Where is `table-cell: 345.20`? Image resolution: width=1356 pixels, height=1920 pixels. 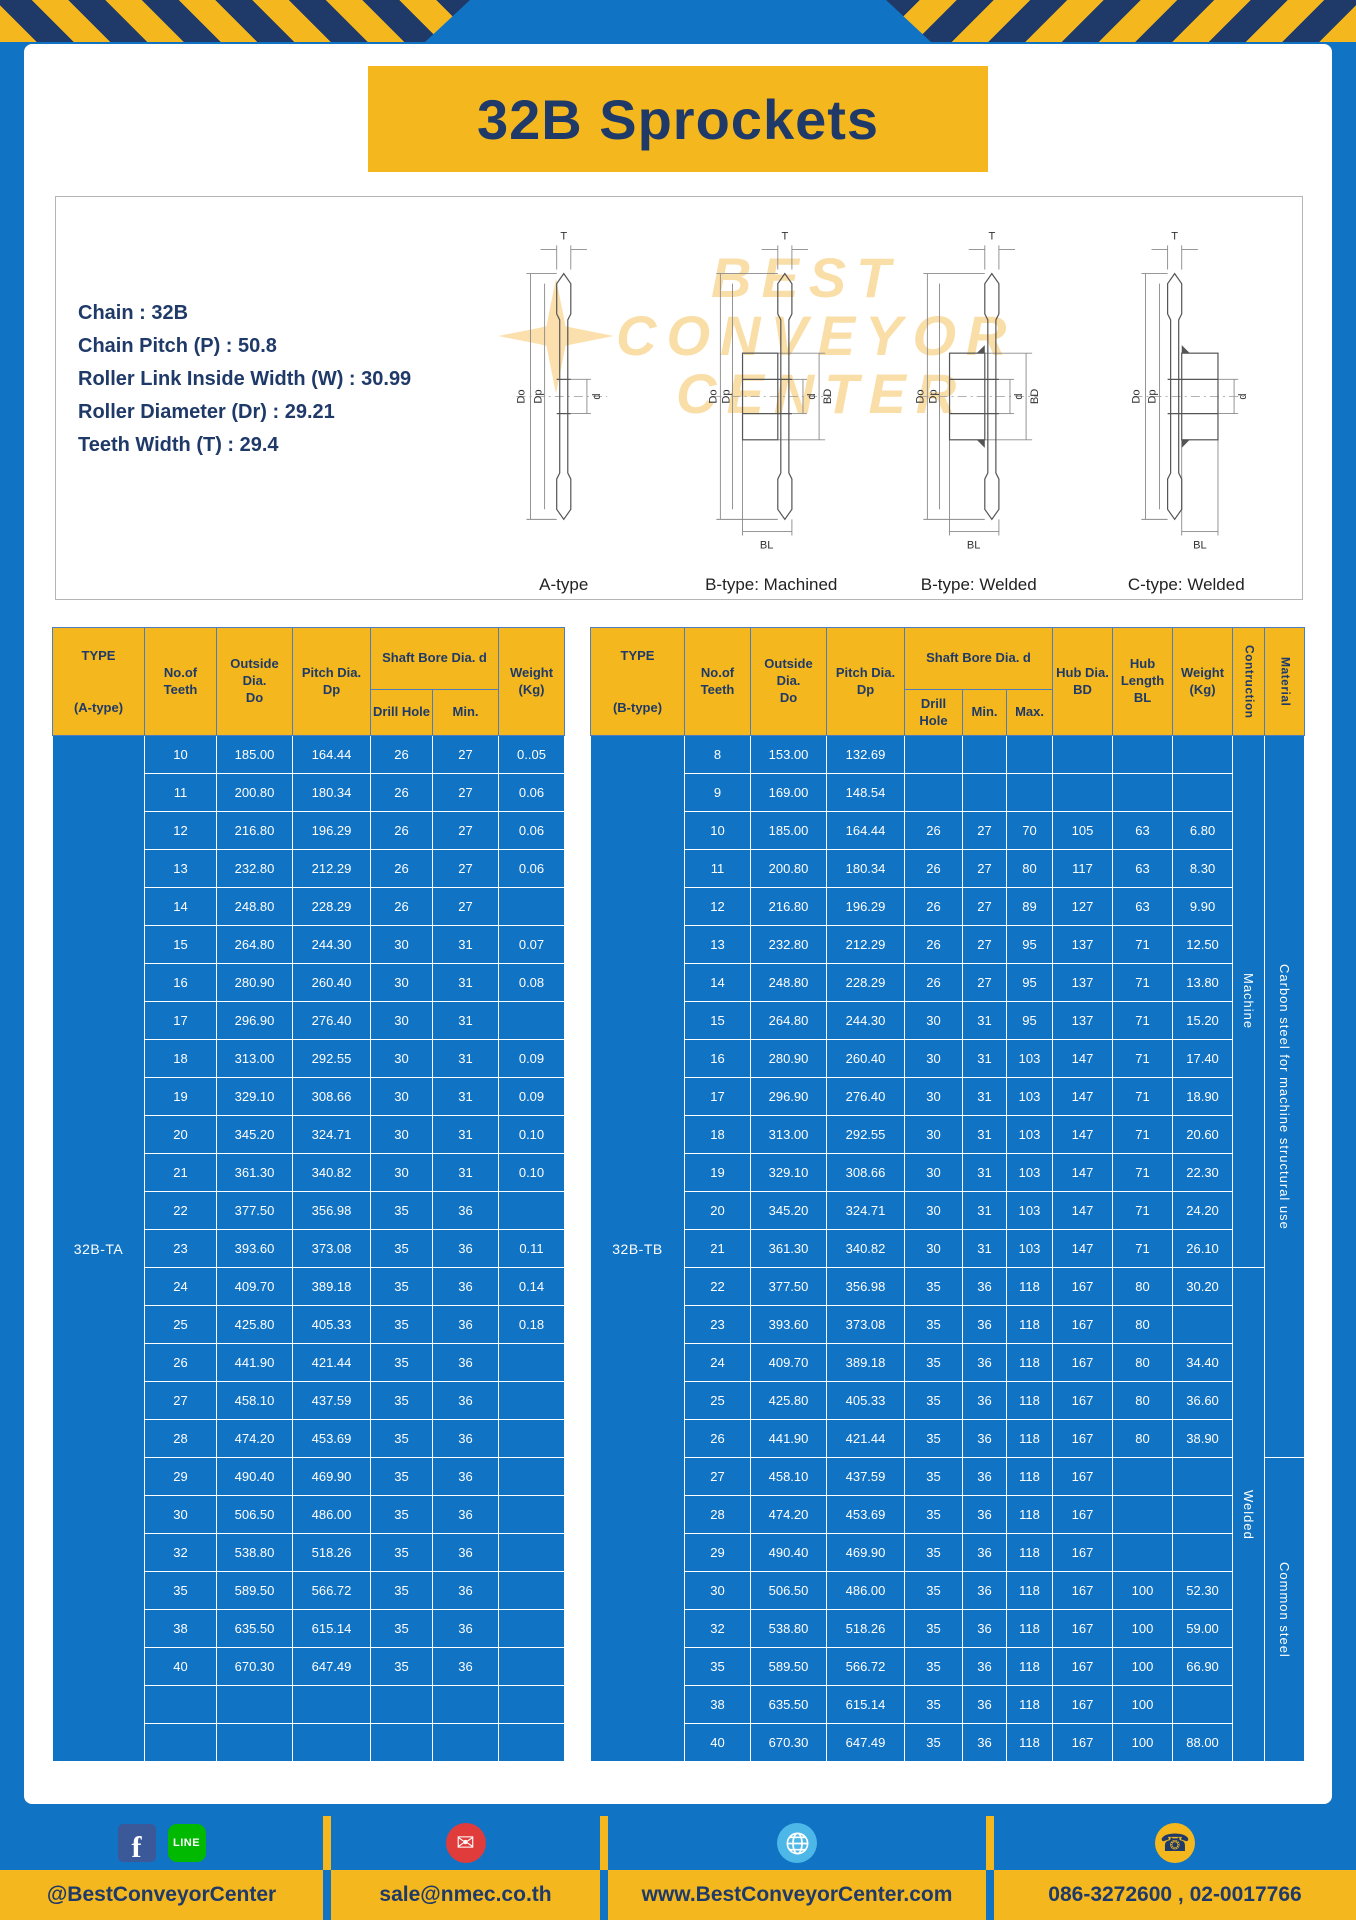
table-cell: 345.20 is located at coordinates (788, 1210).